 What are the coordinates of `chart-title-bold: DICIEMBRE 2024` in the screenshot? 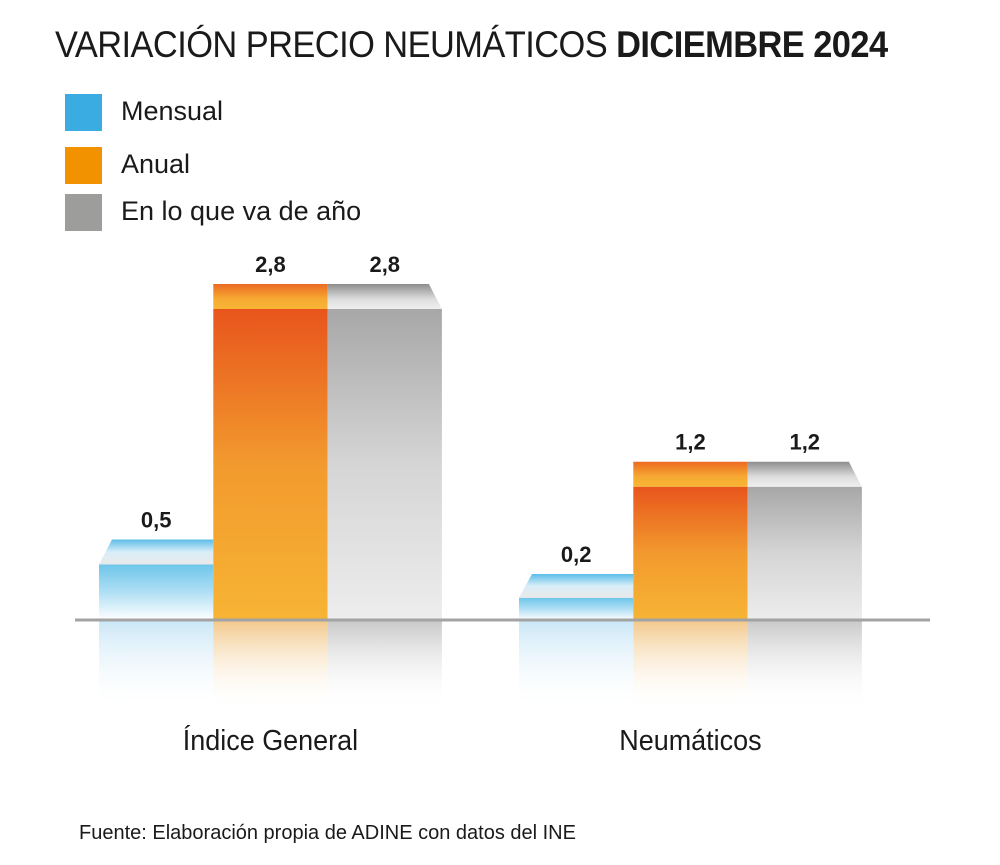 It's located at (752, 44).